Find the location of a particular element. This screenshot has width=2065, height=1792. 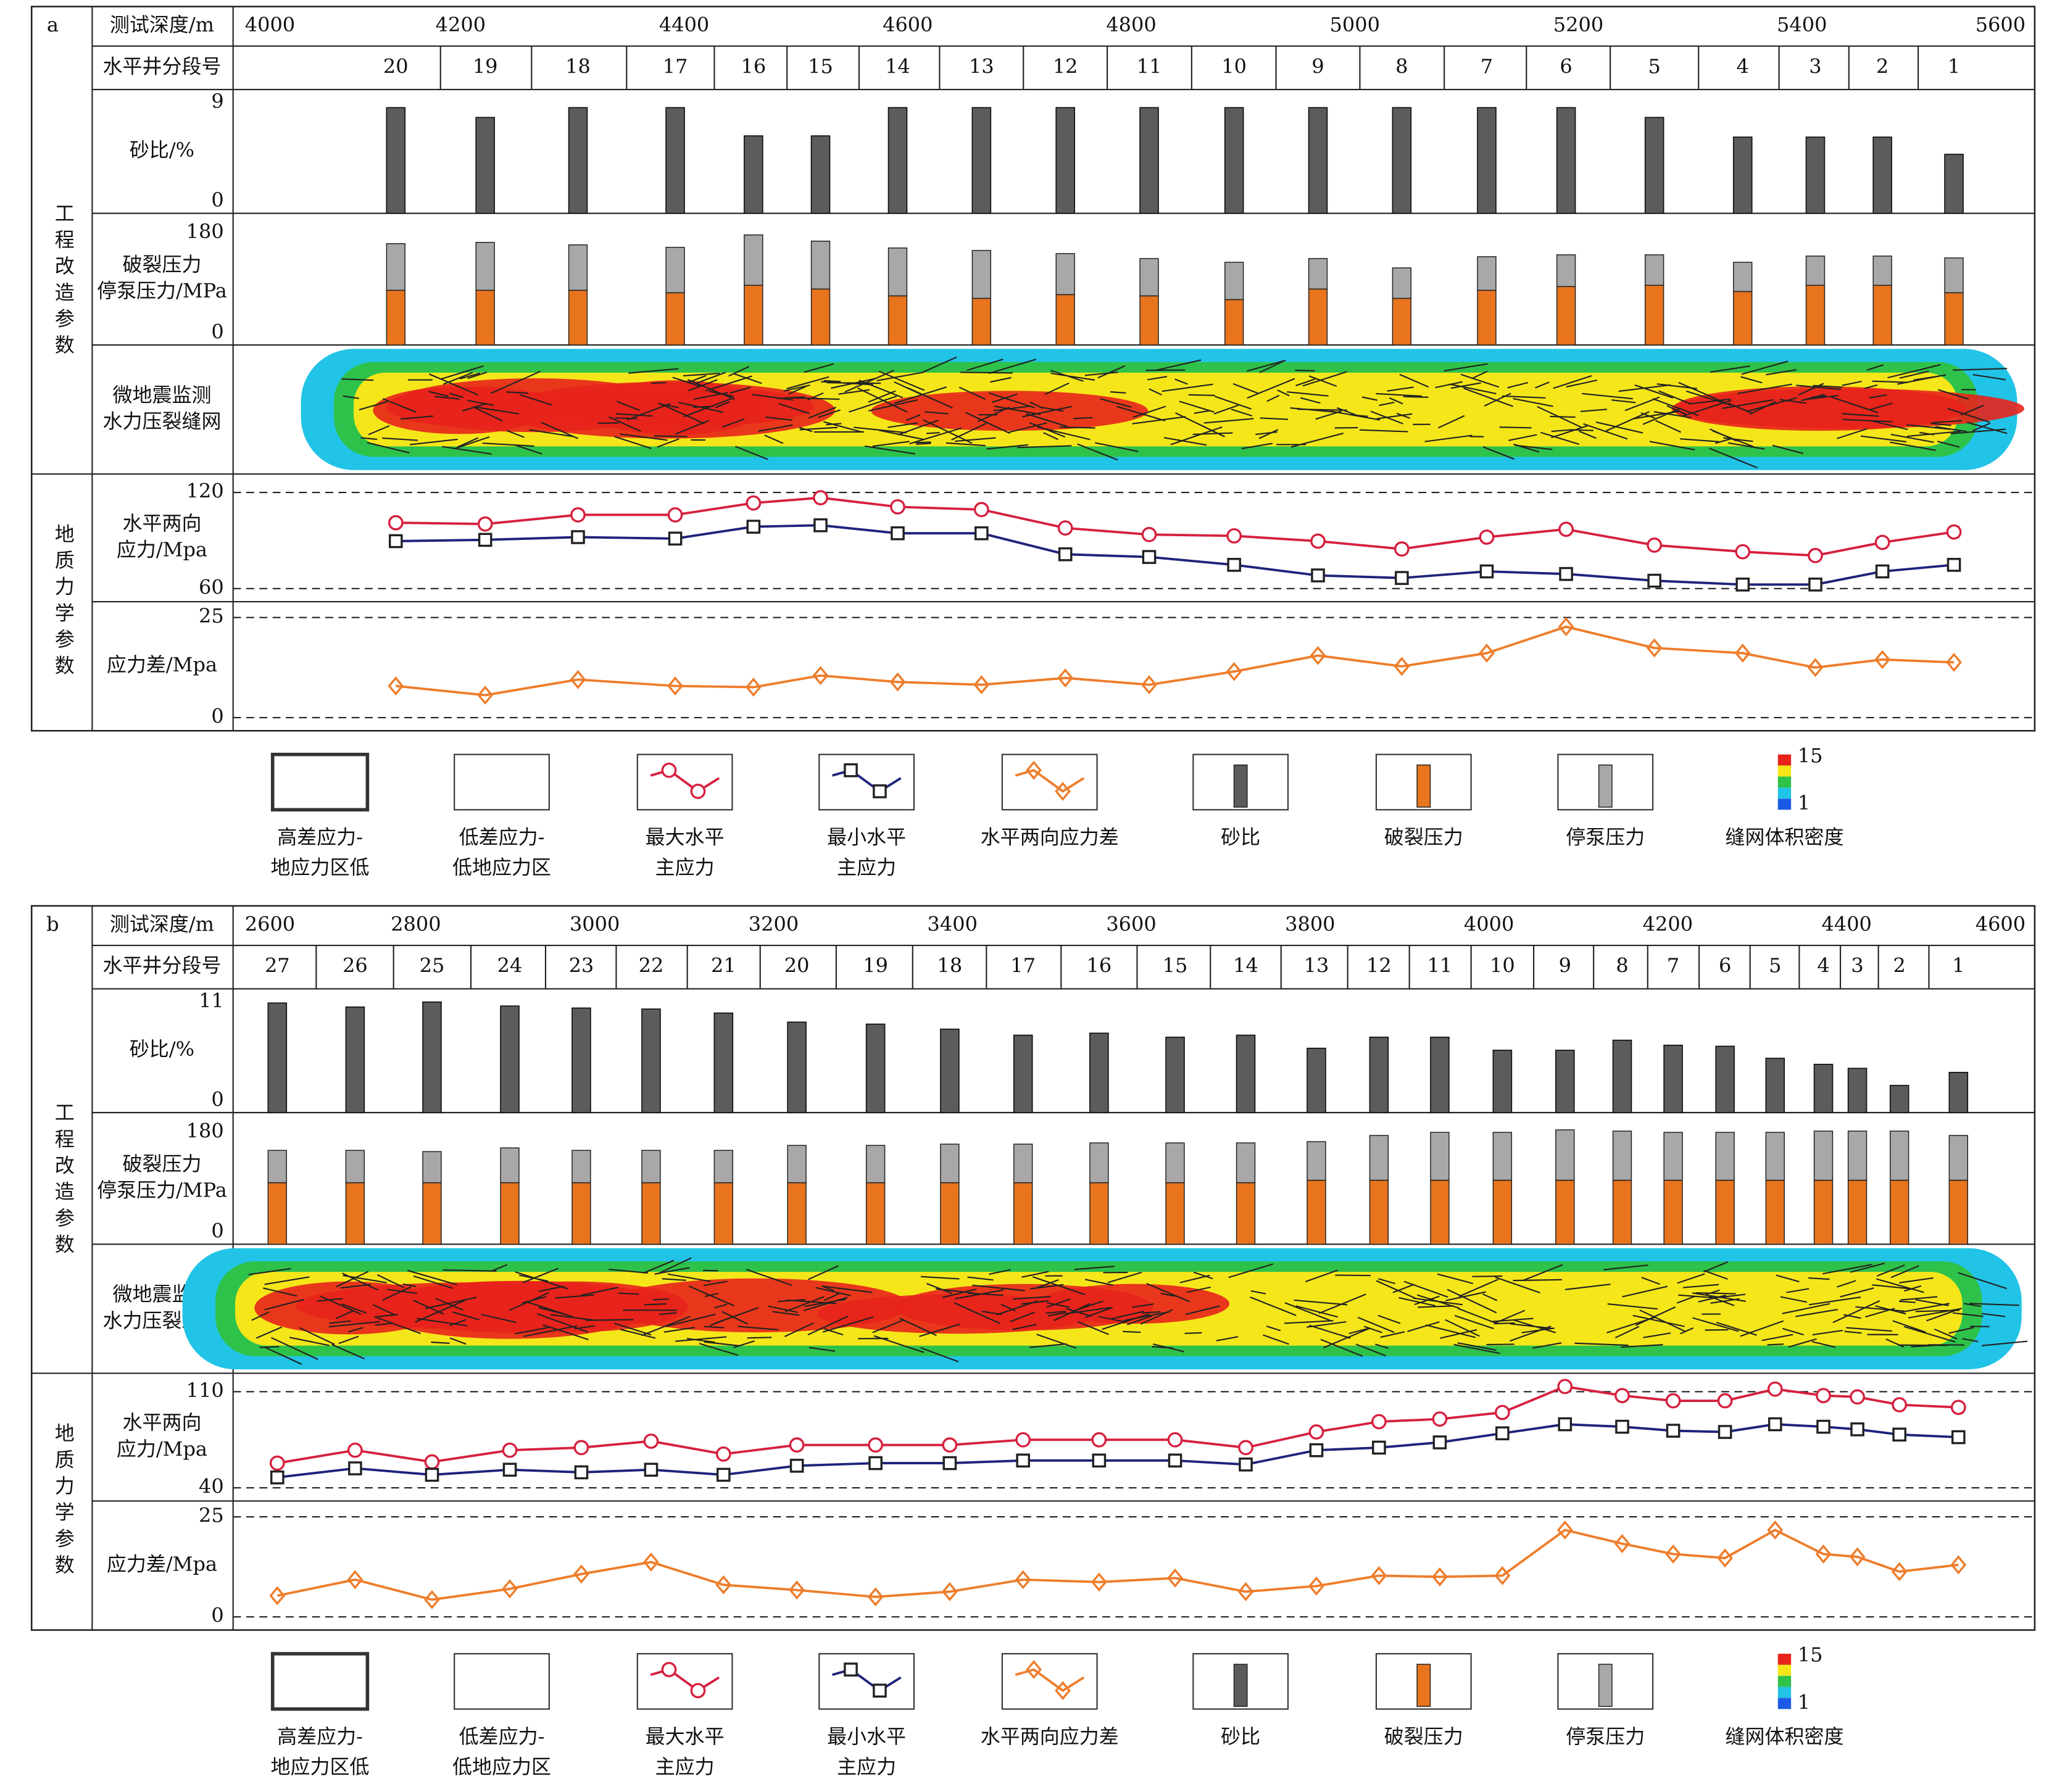

y-tick-label: 25 is located at coordinates (211, 616).